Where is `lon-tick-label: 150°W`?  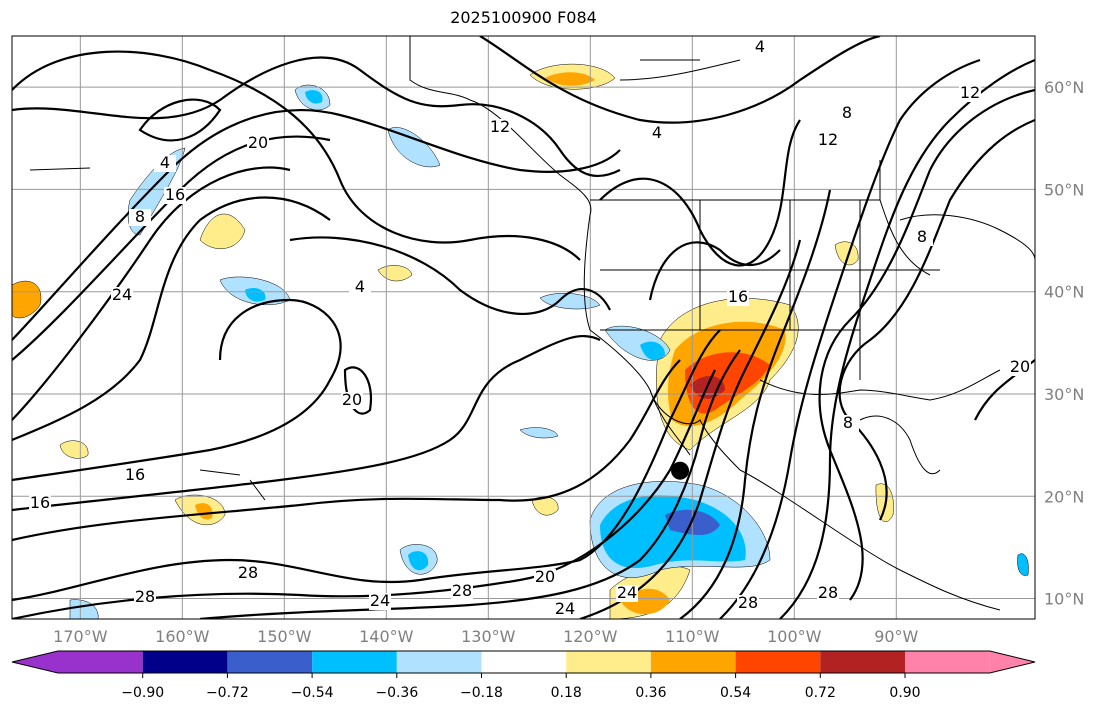
lon-tick-label: 150°W is located at coordinates (284, 636).